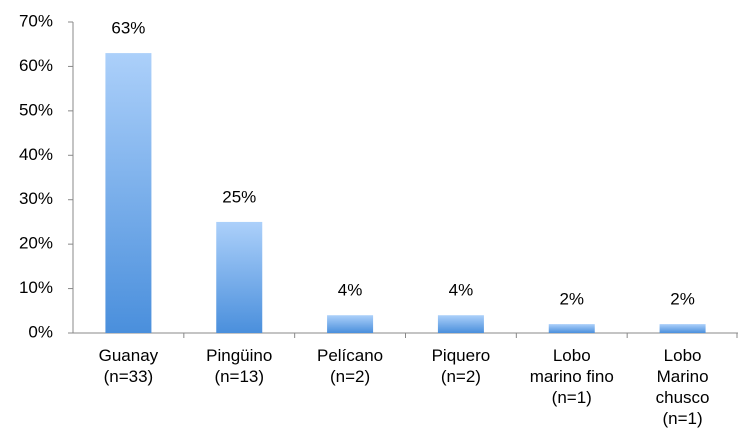 The height and width of the screenshot is (443, 738). Describe the element at coordinates (36, 287) in the screenshot. I see `y-tick-label: 10%` at that location.